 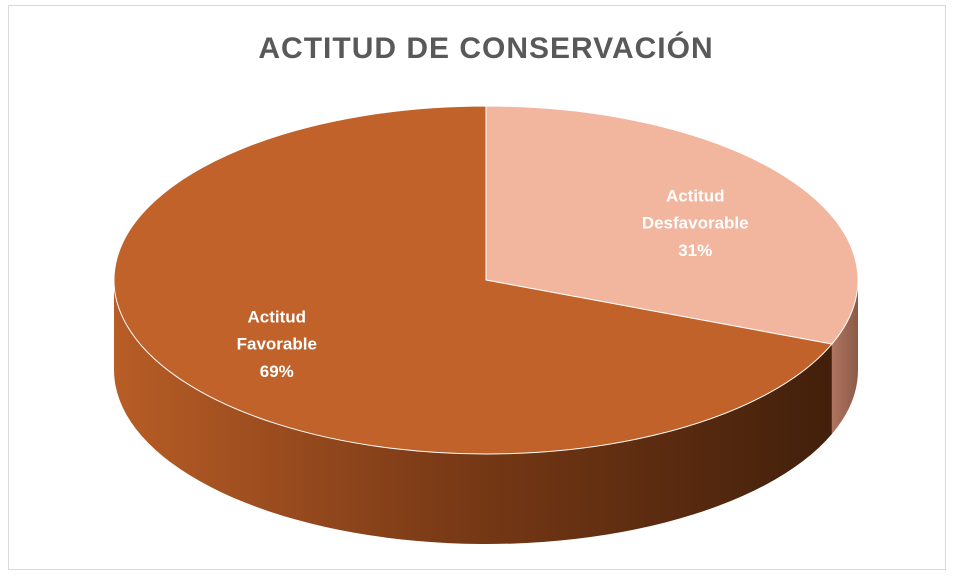 I want to click on chart-title: ACTITUD DE CONSERVACIÓN, so click(x=485, y=48).